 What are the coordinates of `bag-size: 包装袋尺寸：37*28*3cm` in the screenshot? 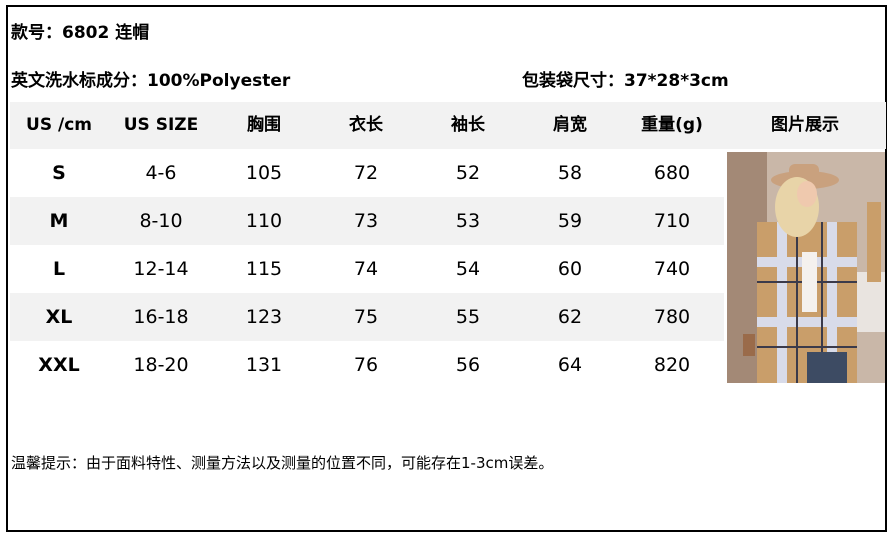 It's located at (625, 81).